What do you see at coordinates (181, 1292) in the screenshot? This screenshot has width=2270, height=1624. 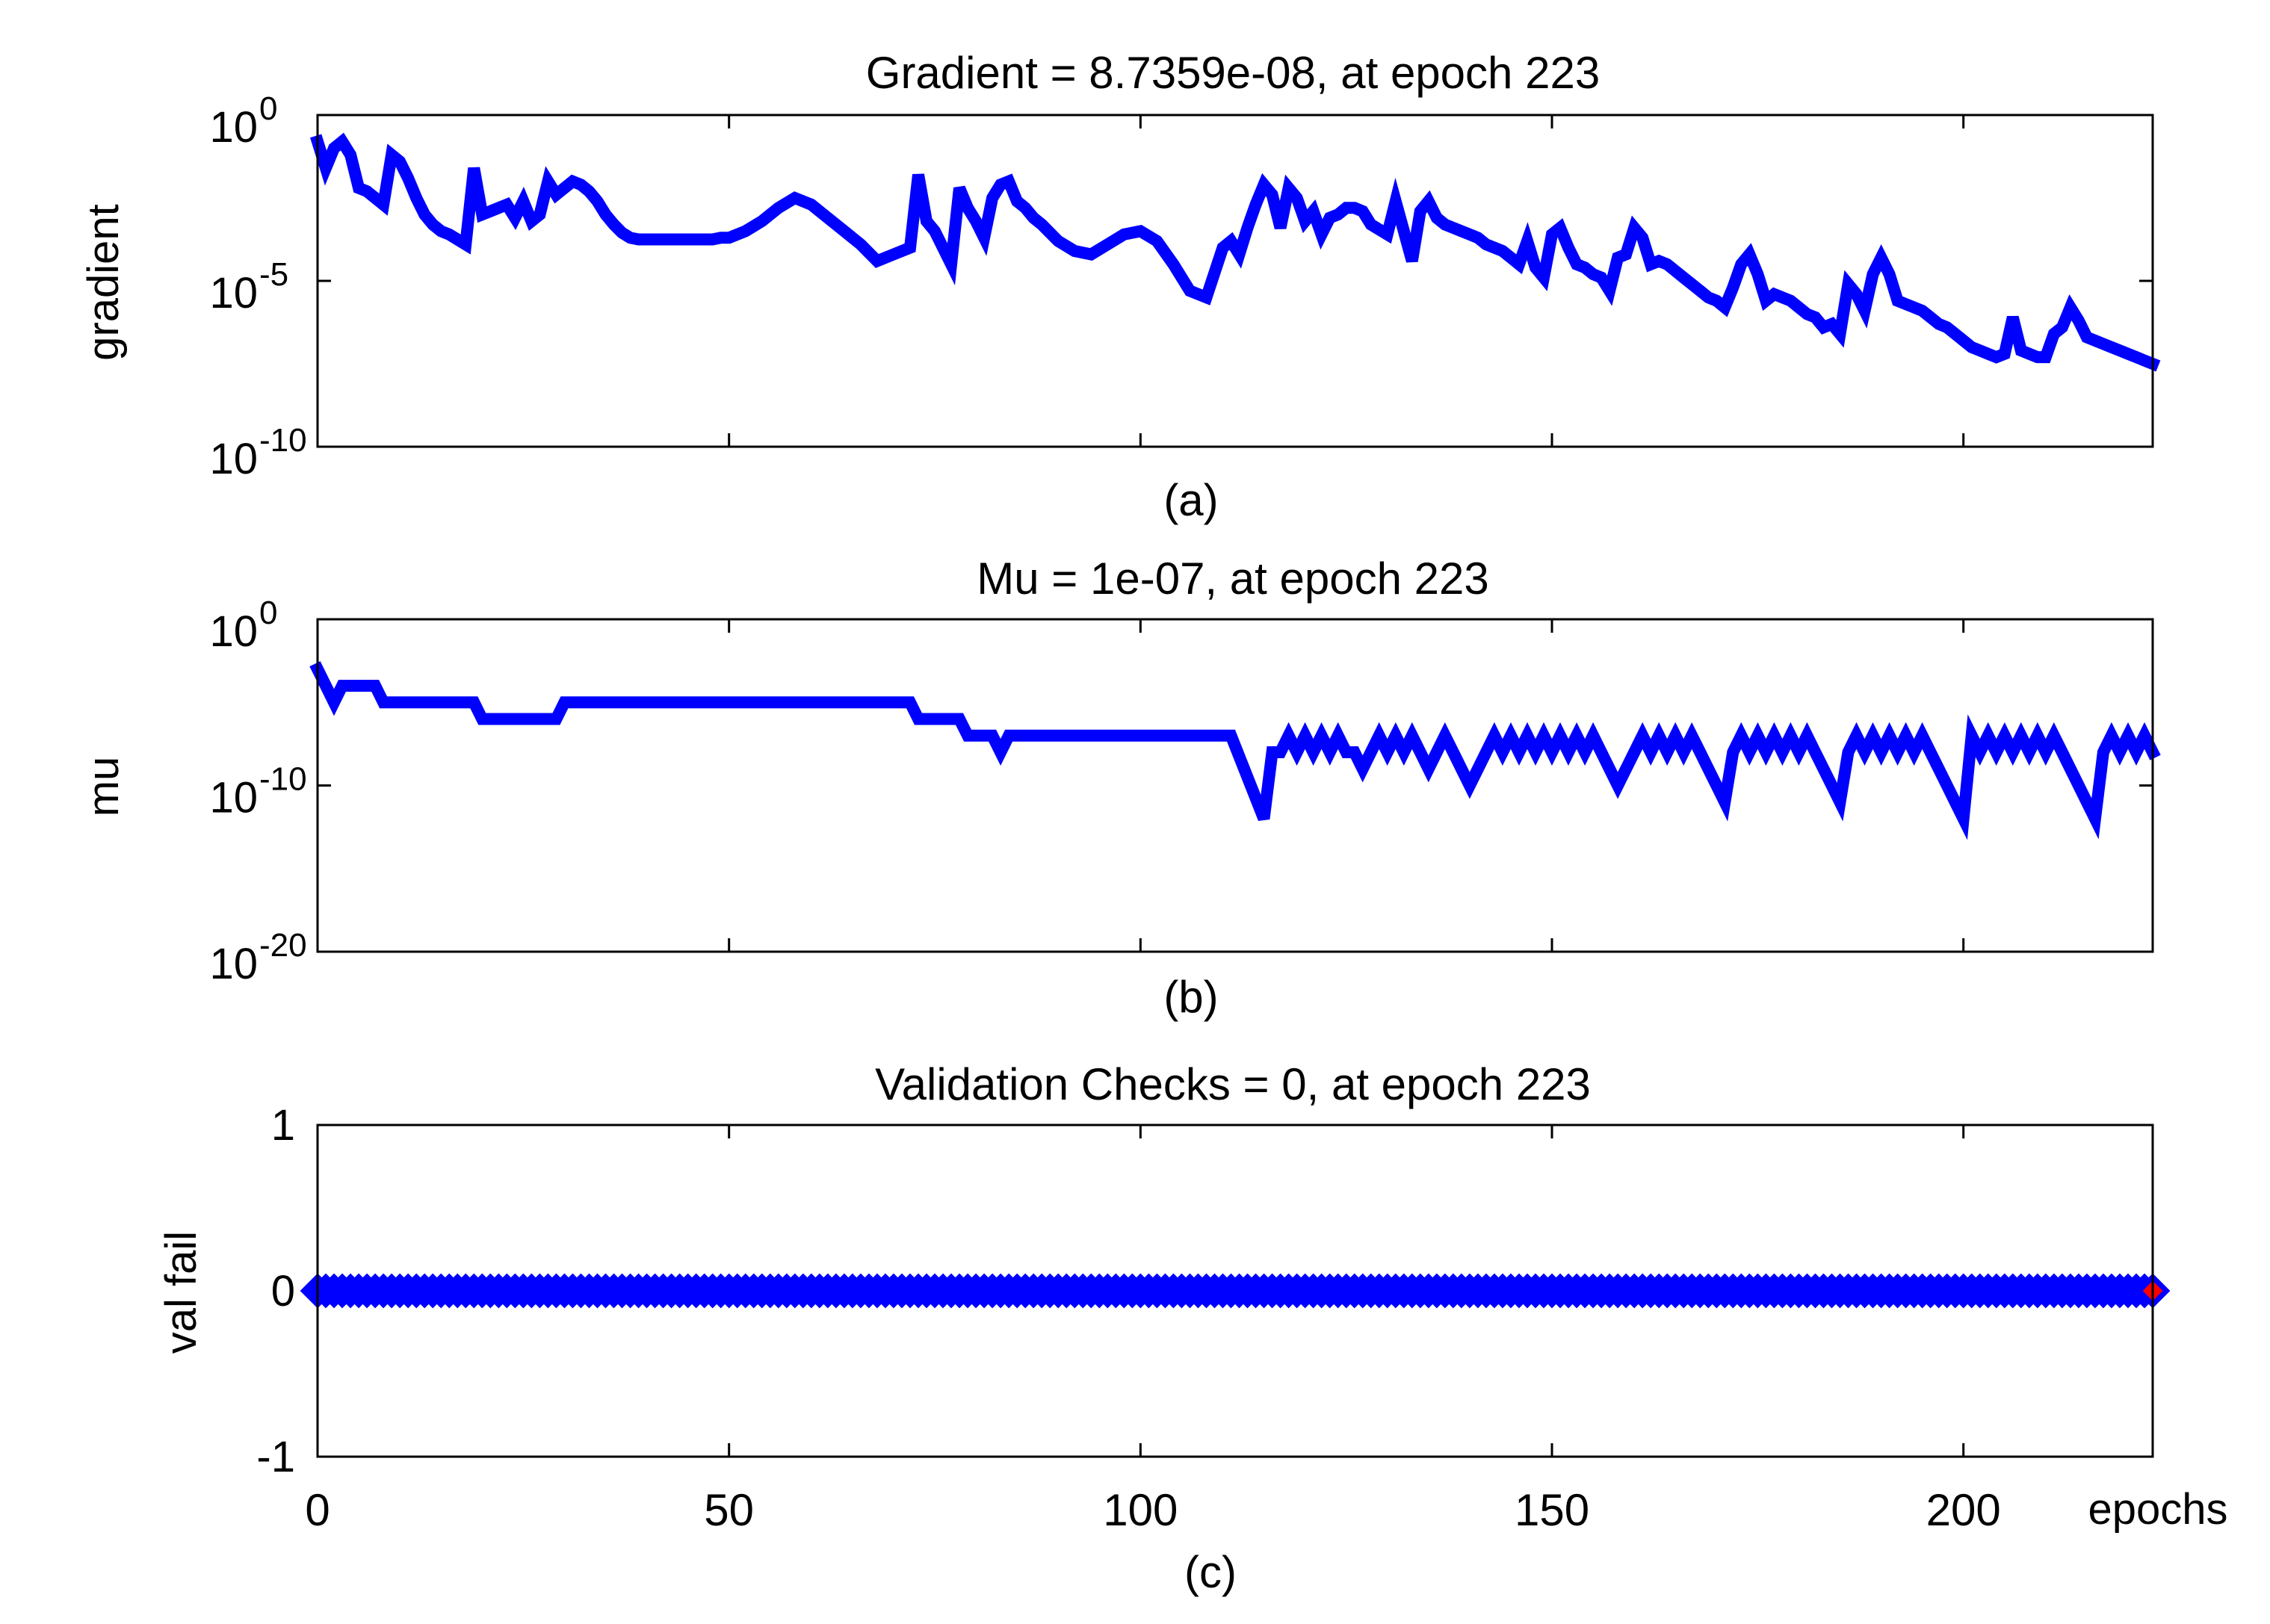 I see `validation-ylabel: val fail` at bounding box center [181, 1292].